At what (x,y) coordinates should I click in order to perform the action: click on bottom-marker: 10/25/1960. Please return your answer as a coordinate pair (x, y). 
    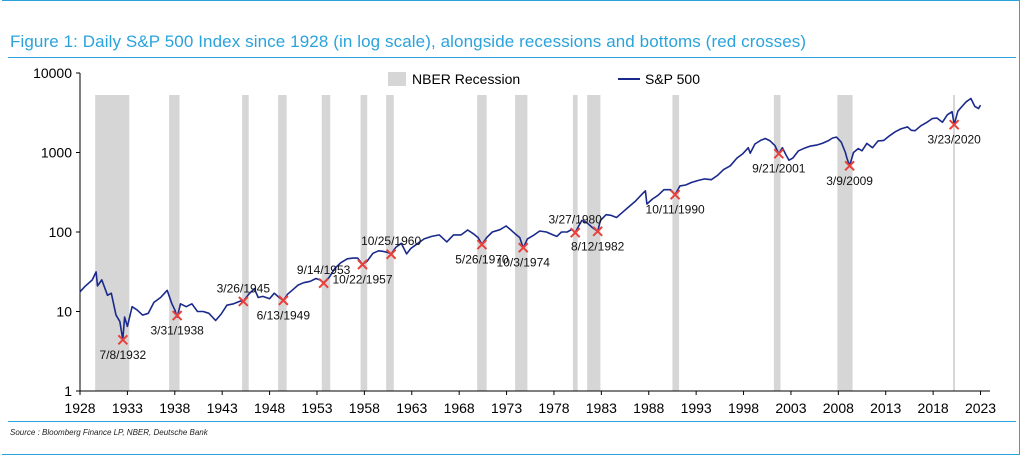
    Looking at the image, I should click on (391, 247).